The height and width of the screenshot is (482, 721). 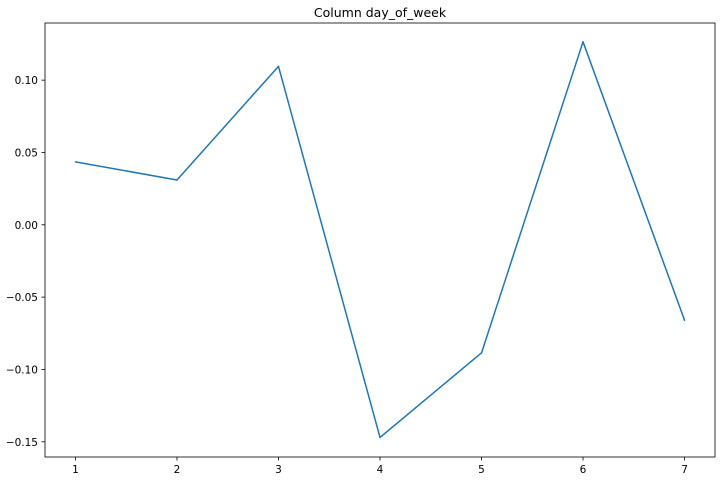 I want to click on x-tick-label: 5, so click(x=481, y=470).